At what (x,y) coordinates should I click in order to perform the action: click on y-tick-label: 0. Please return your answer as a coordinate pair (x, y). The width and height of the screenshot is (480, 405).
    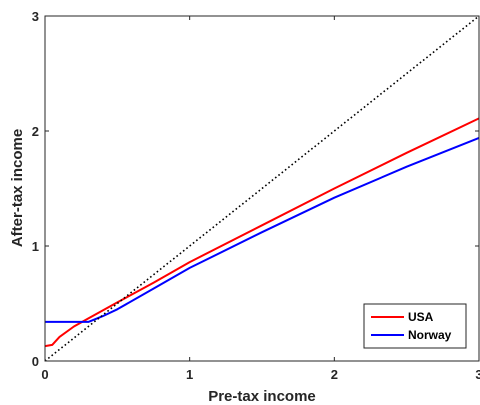
    Looking at the image, I should click on (35, 361).